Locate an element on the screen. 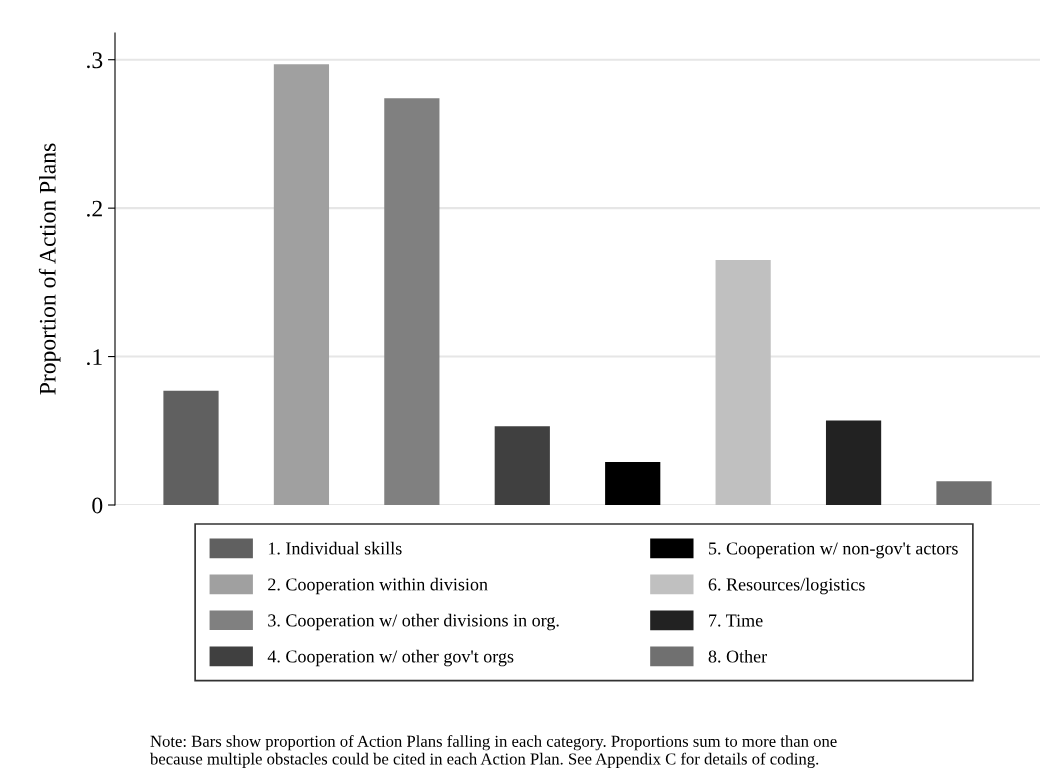 Image resolution: width=1053 pixels, height=769 pixels. text: Note: Bars show proportion of Action Plans falling in each category. Proportions sum to more than one because multiple obstacles could be cited in each Action Plan. See Appendix C for details of coding. is located at coordinates (493, 752).